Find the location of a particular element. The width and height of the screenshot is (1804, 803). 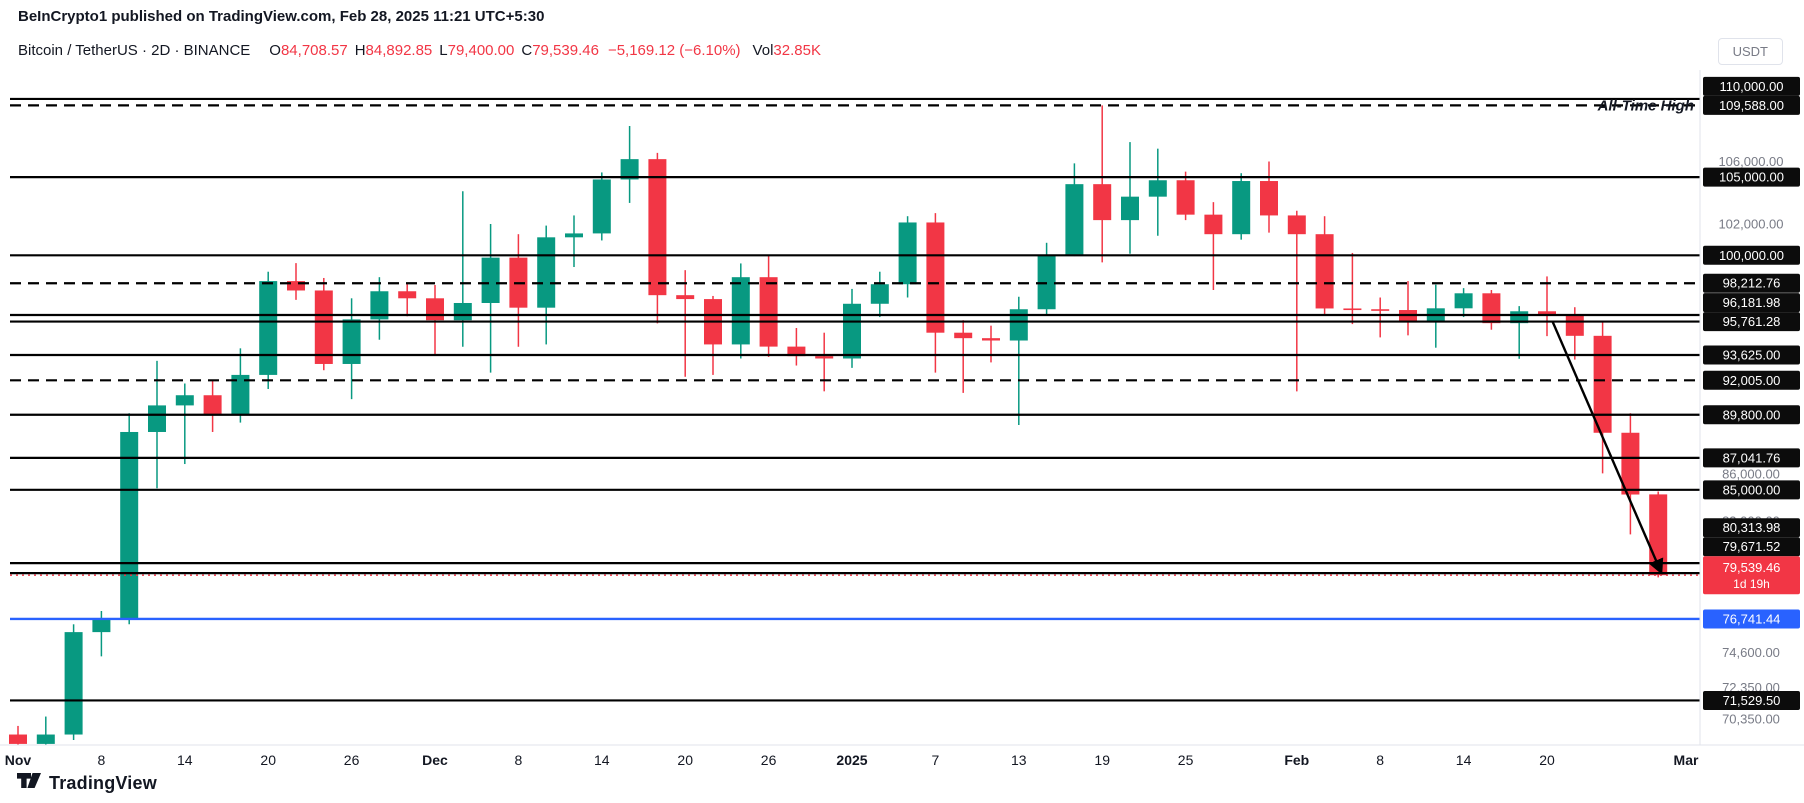

time-tick-label: 7 is located at coordinates (936, 760).